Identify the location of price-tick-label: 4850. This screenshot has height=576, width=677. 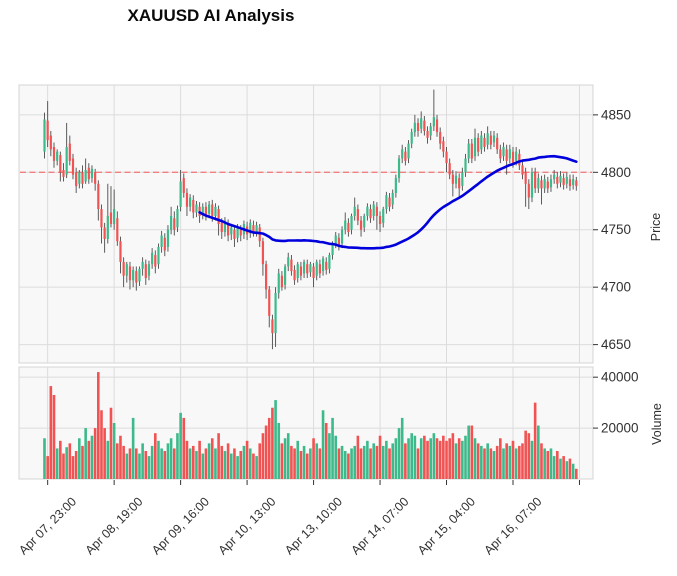
(616, 114).